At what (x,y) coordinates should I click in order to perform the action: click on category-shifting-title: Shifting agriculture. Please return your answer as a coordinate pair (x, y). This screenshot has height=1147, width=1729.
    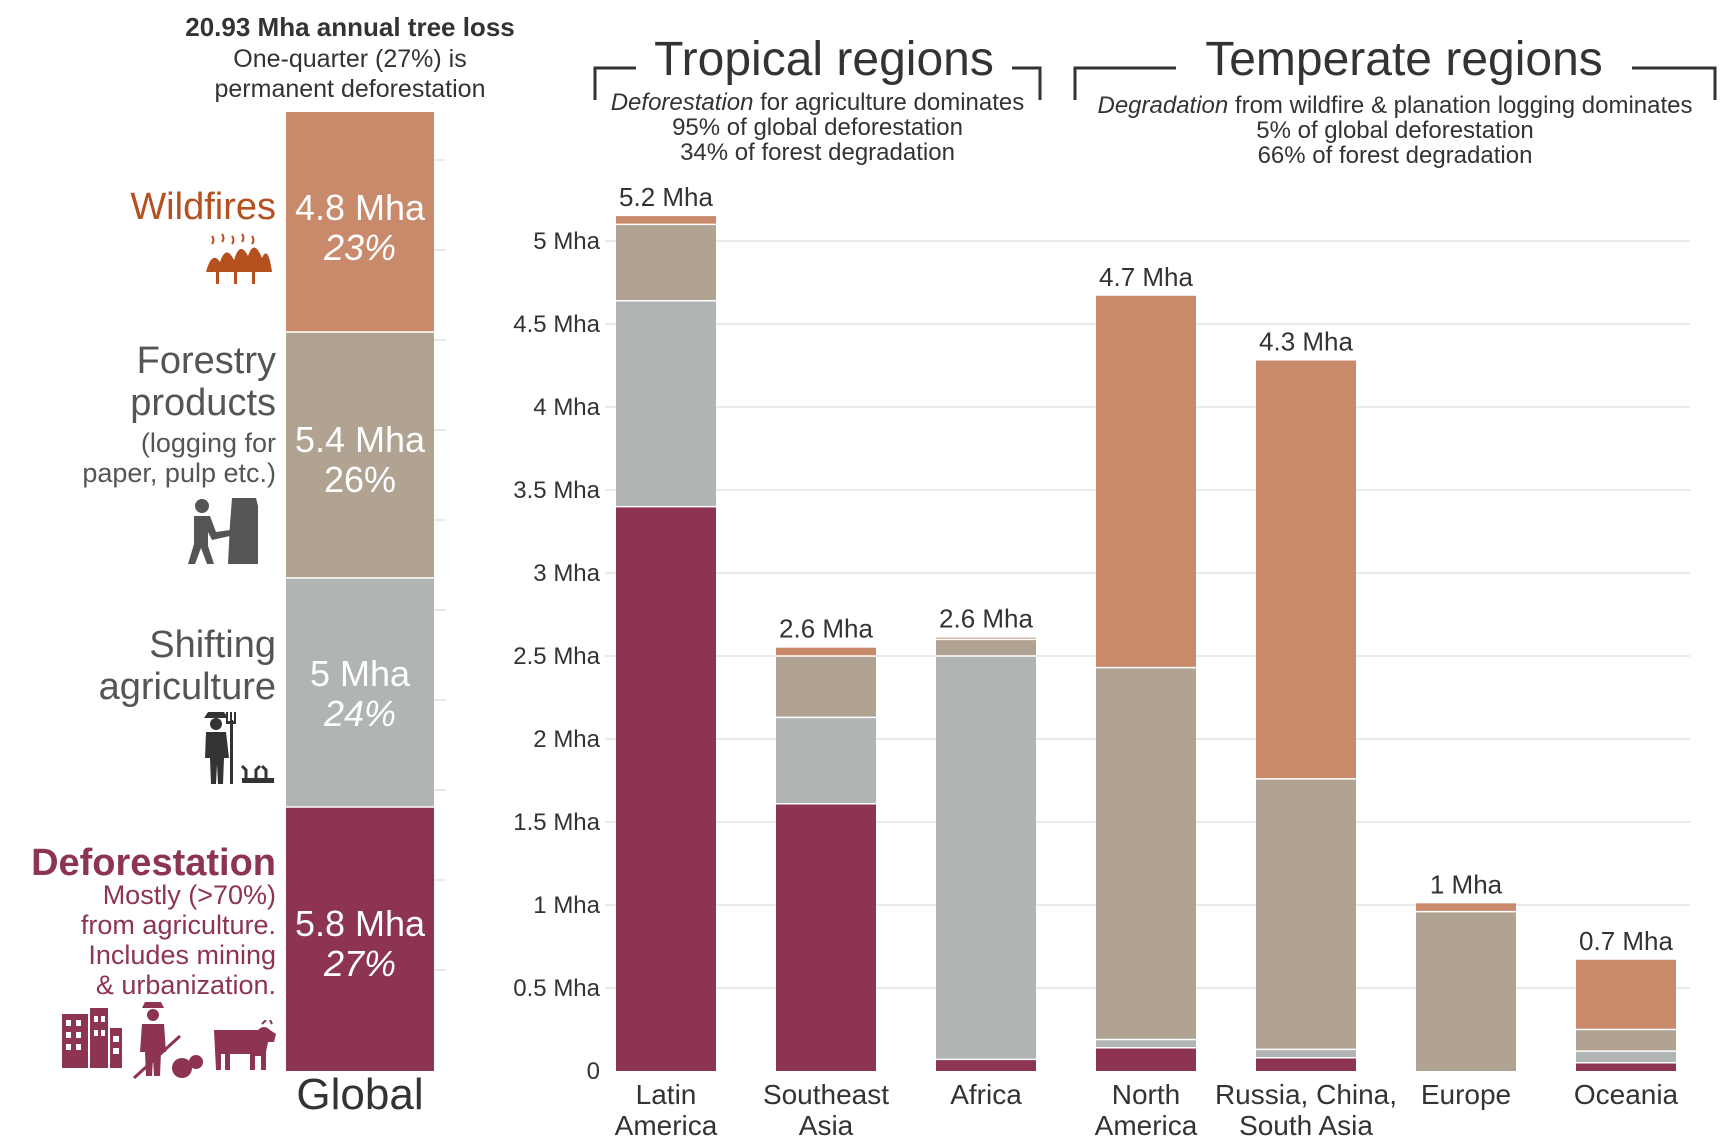
    Looking at the image, I should click on (187, 666).